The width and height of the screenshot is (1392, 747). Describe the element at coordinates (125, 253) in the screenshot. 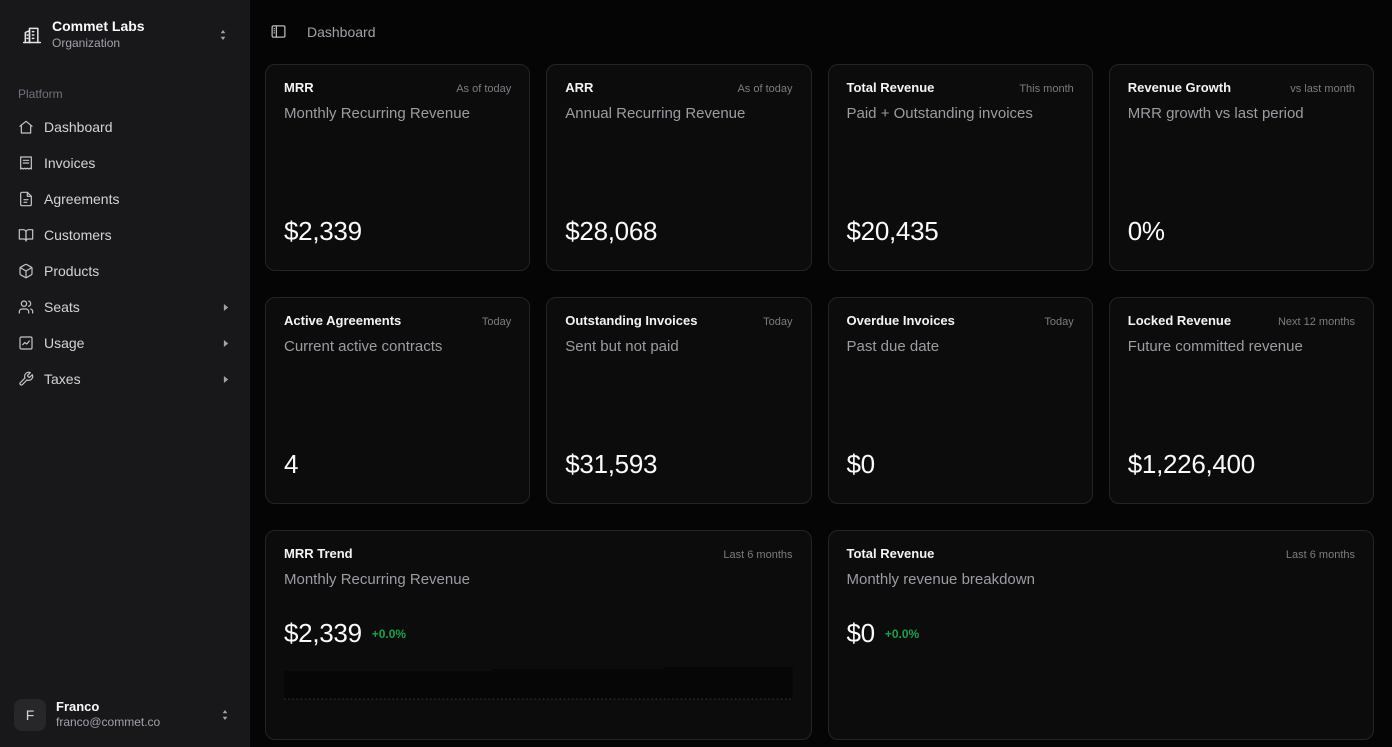

I see `sidebar-menu: Dashboard Invoices Agreements` at that location.